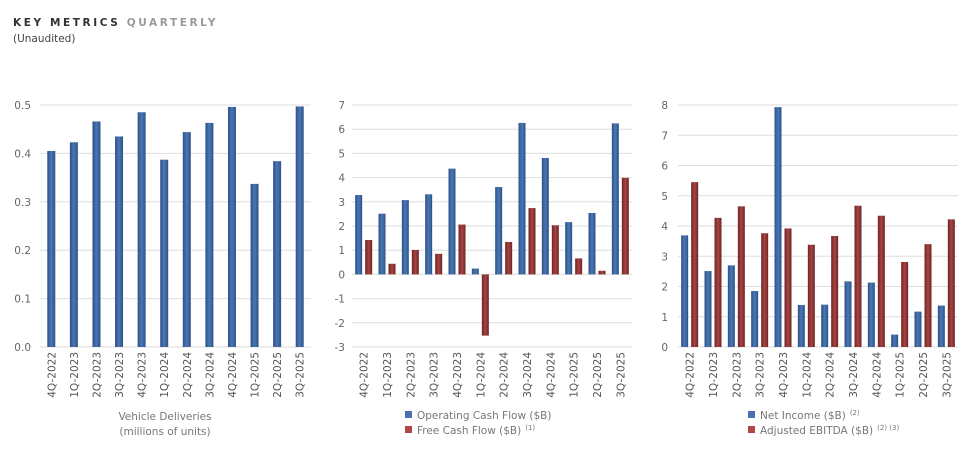 This screenshot has height=472, width=973. What do you see at coordinates (532, 241) in the screenshot?
I see `bar-red-3Q-2024` at bounding box center [532, 241].